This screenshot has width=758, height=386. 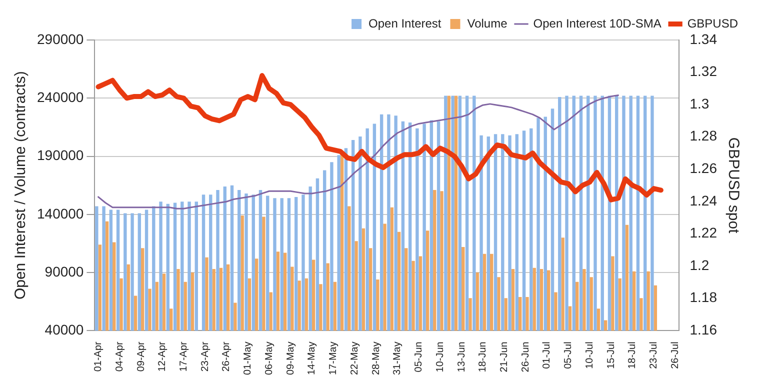 What do you see at coordinates (60, 96) in the screenshot?
I see `y-tick-label: 240000` at bounding box center [60, 96].